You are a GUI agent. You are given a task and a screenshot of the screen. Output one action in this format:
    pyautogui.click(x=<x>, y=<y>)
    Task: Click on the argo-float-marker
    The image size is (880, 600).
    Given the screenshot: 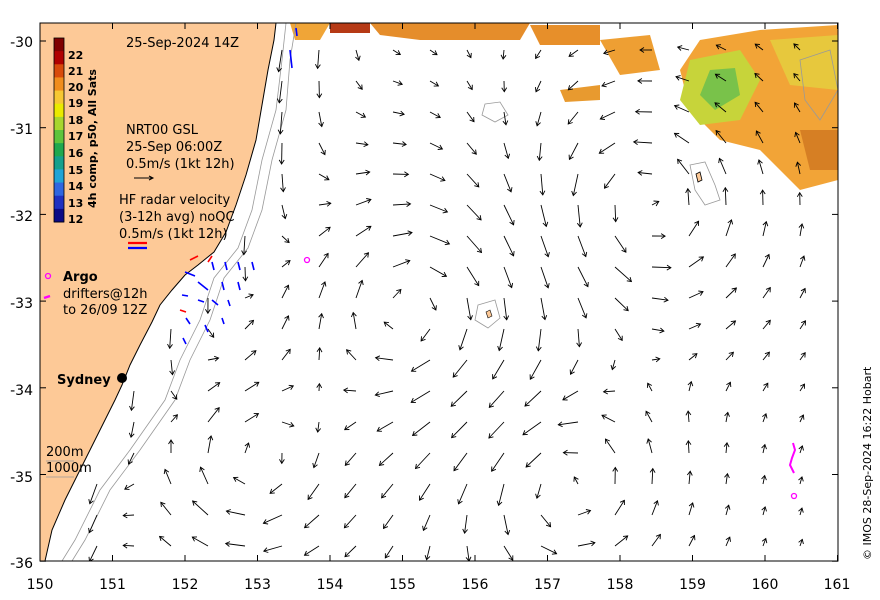 What is the action you would take?
    pyautogui.click(x=307, y=260)
    